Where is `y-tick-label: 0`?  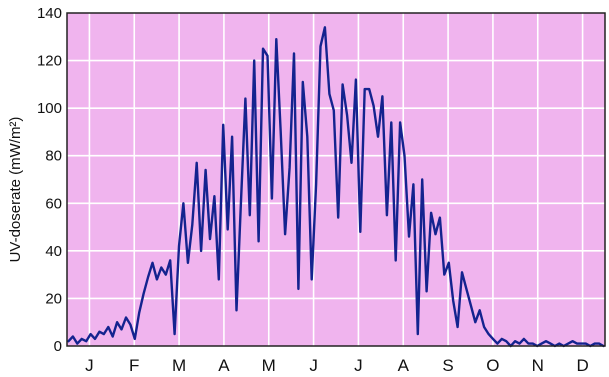 y-tick-label: 0 is located at coordinates (58, 346).